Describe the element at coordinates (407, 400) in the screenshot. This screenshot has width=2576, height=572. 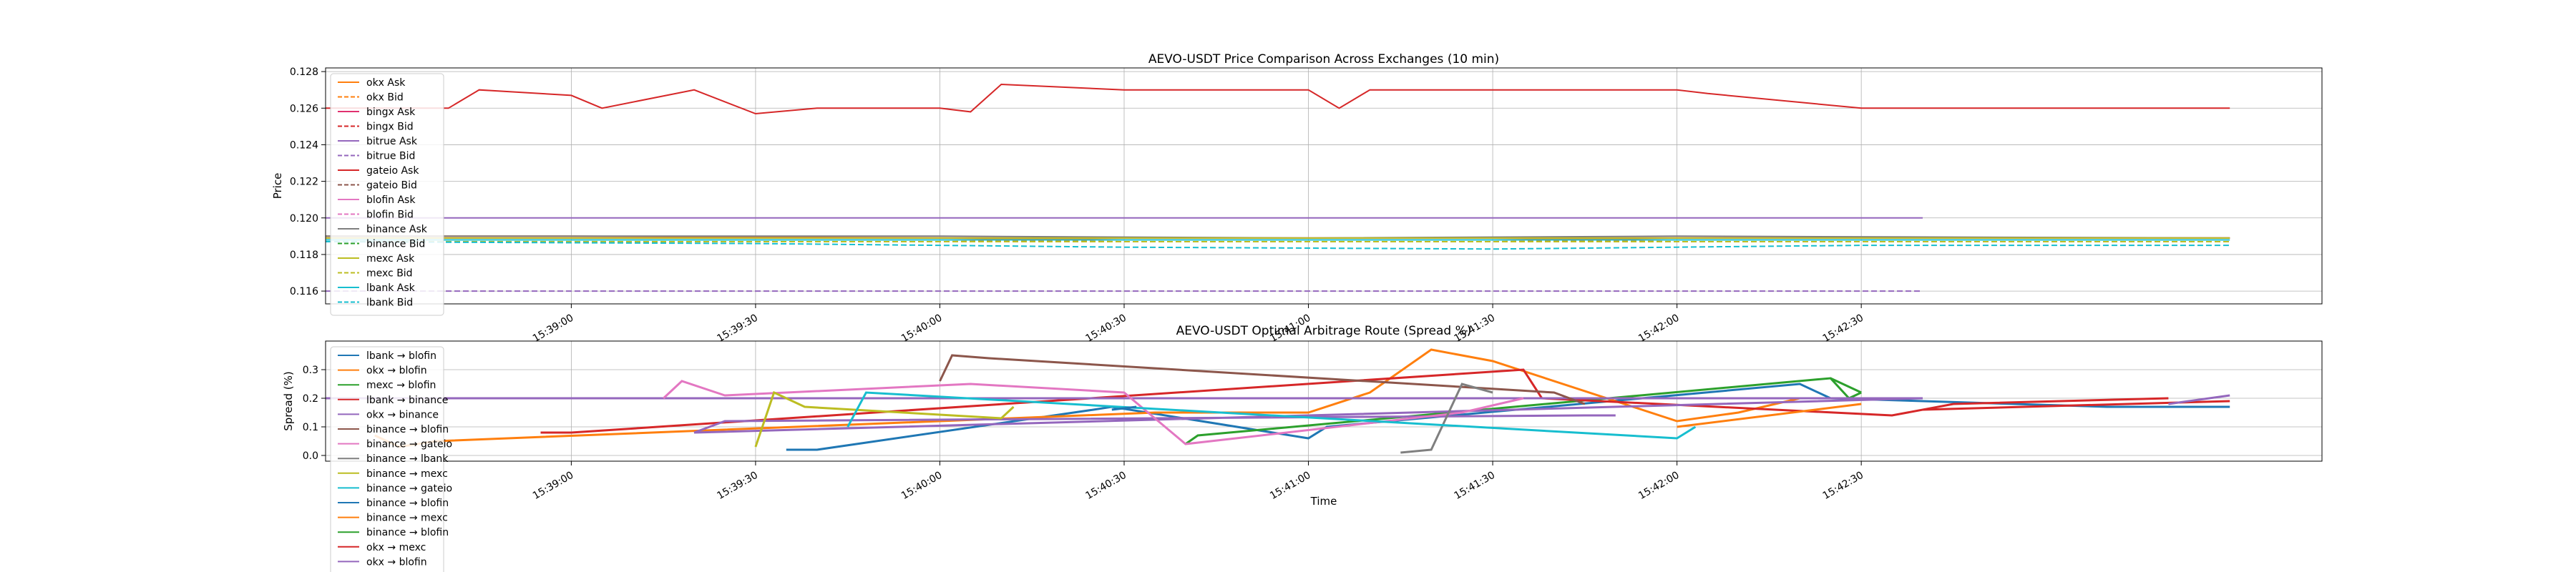
I see `legend-label: lbank → binance` at that location.